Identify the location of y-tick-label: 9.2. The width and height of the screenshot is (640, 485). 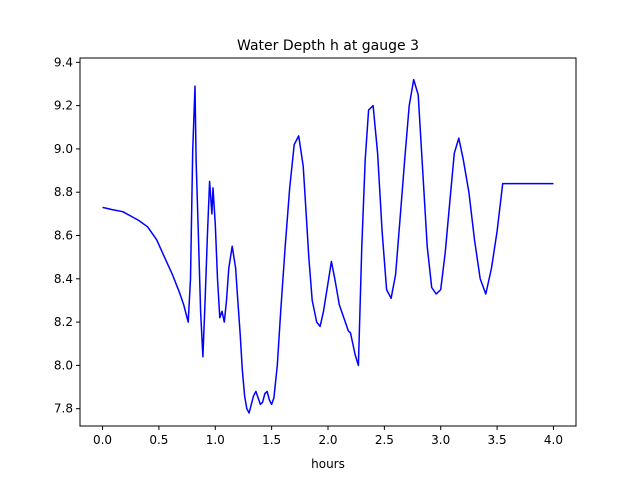
(63, 106).